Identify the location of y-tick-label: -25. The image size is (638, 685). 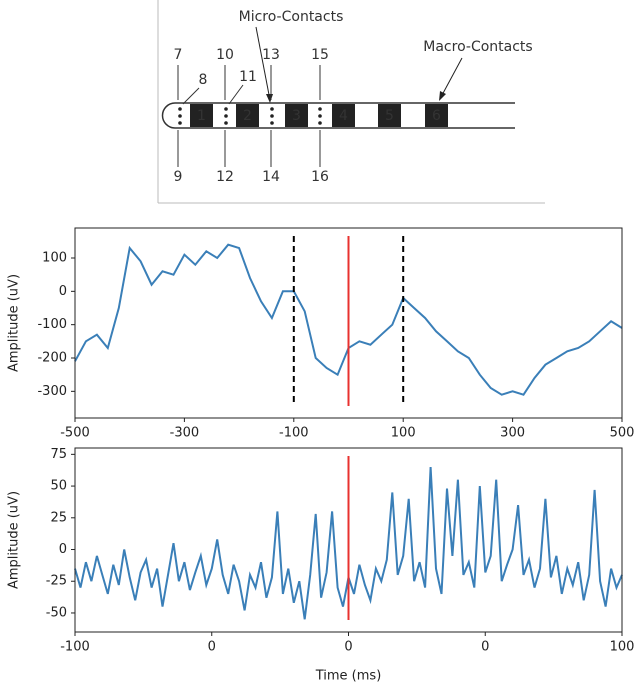
(56, 581).